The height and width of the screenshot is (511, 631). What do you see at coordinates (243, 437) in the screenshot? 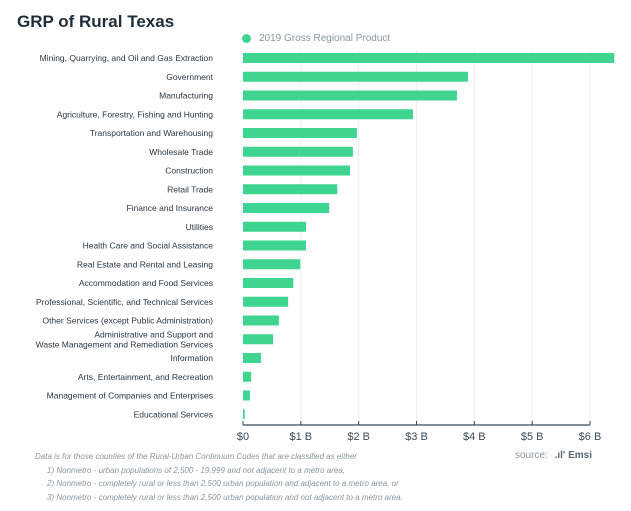
I see `x-tick-label: $0` at bounding box center [243, 437].